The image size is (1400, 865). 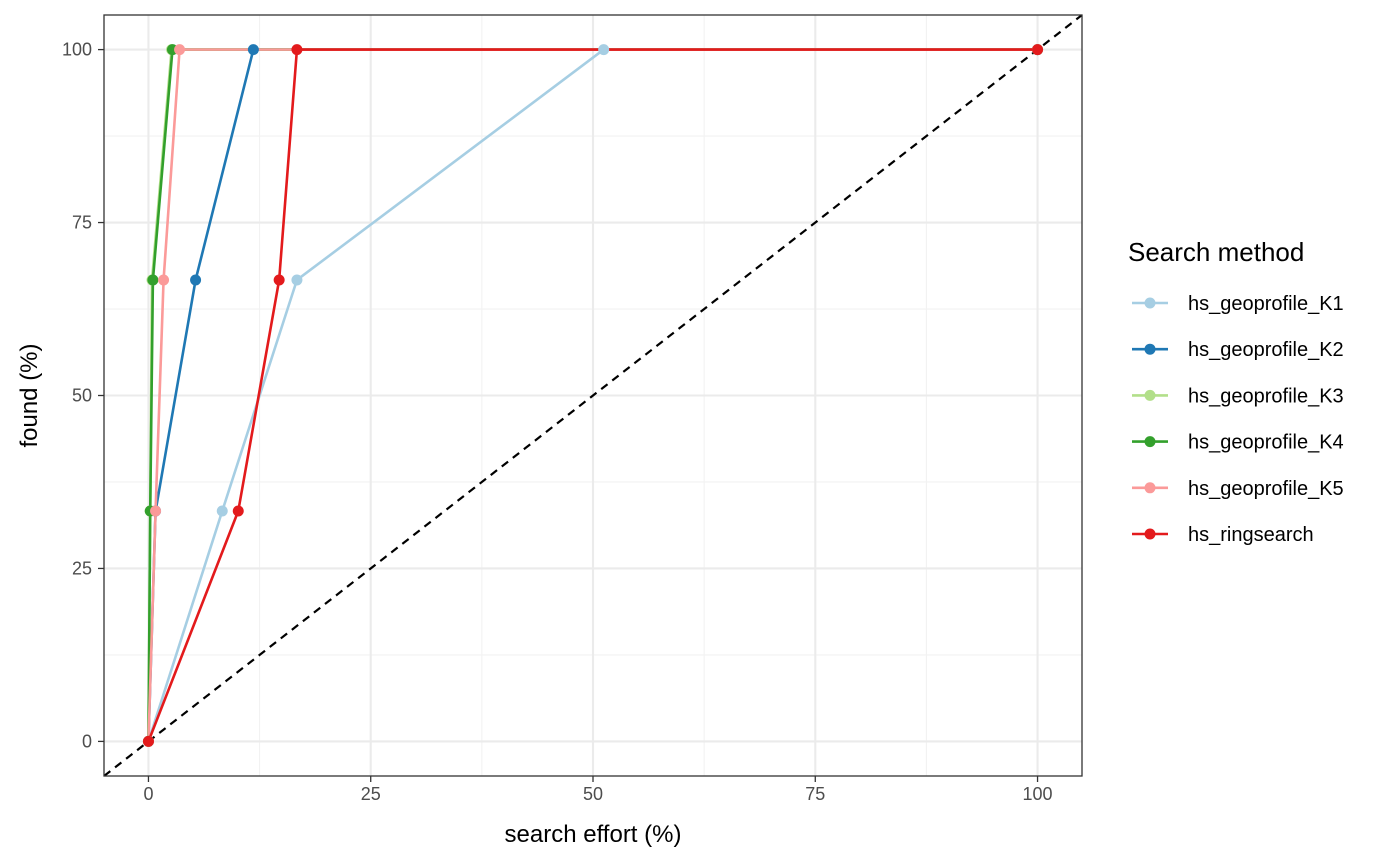 I want to click on legend-item-hs_geoprofile_K5: hs_geoprofile_K5, so click(x=1238, y=489).